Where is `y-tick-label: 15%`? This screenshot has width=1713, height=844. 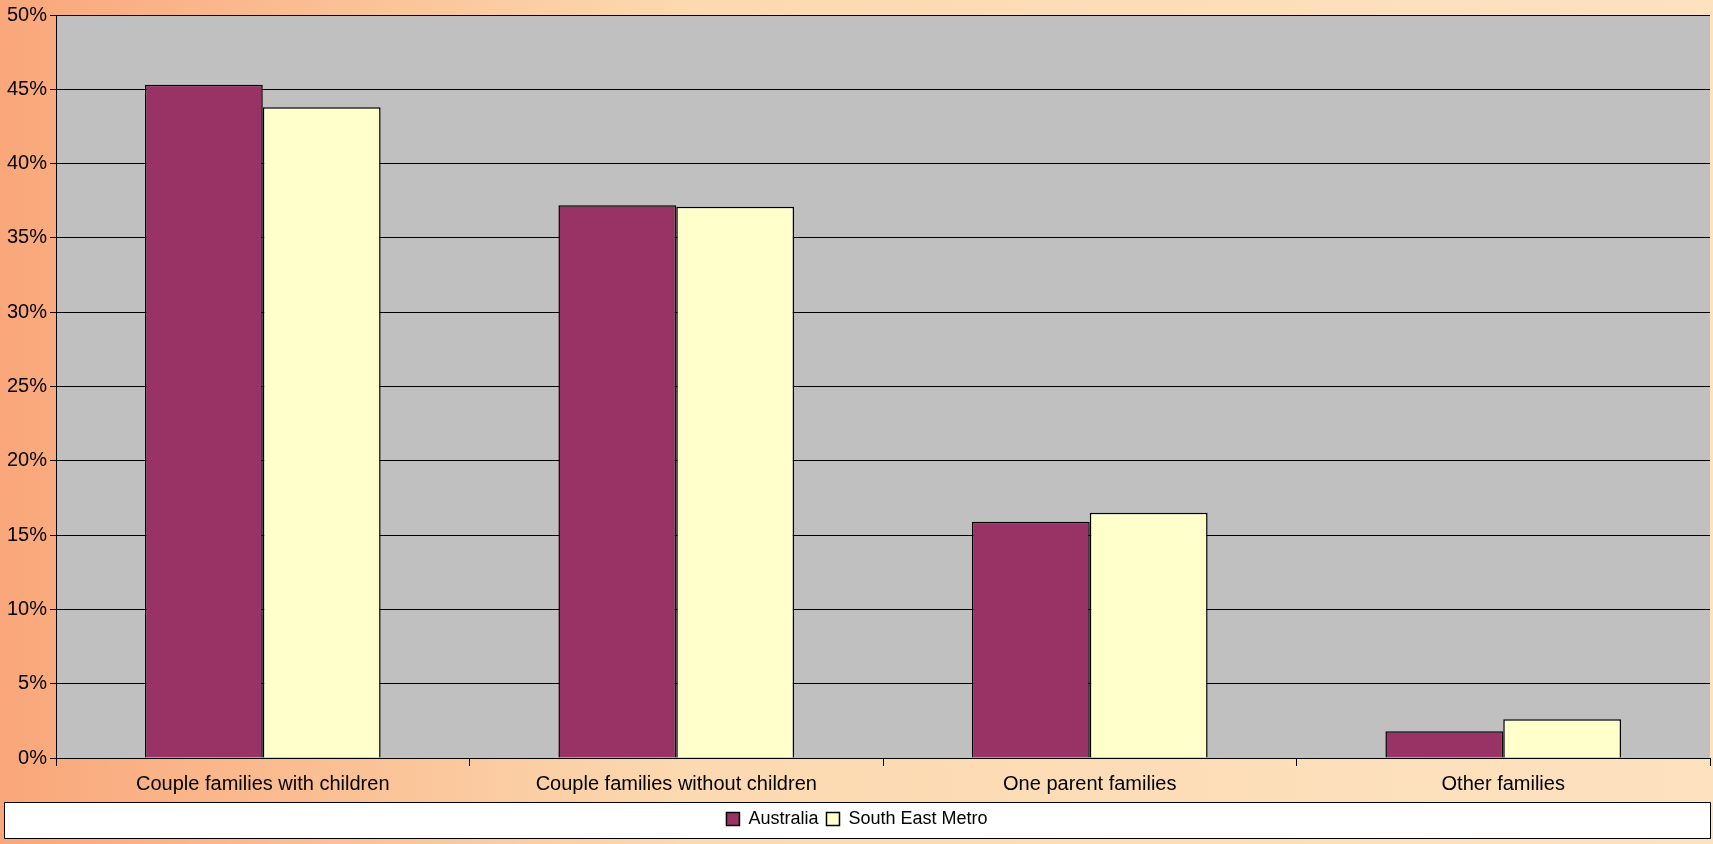 y-tick-label: 15% is located at coordinates (27, 533).